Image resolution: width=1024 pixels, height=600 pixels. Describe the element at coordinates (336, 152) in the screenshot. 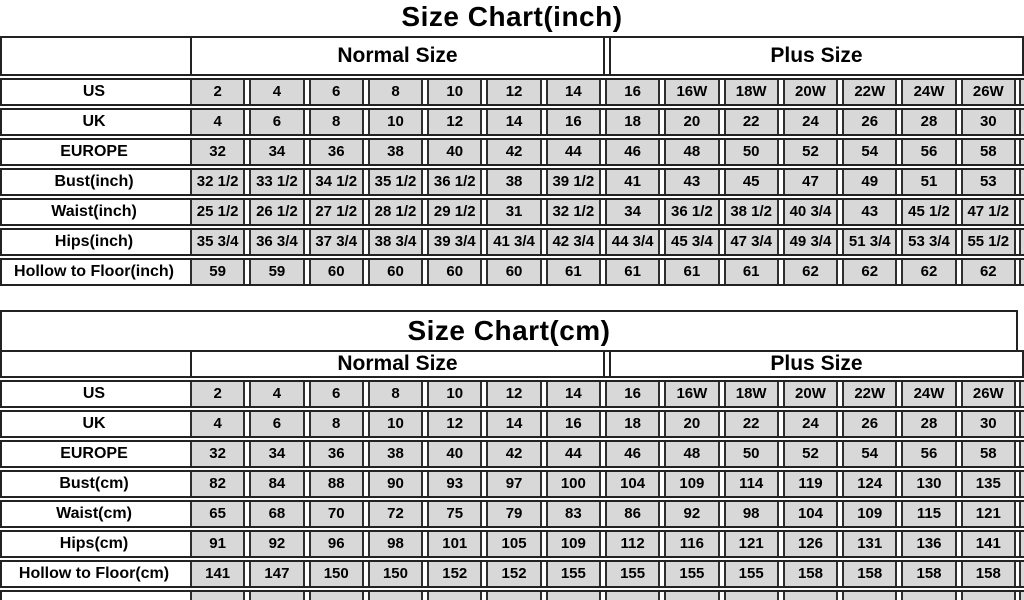

I see `size-cell: 36` at that location.